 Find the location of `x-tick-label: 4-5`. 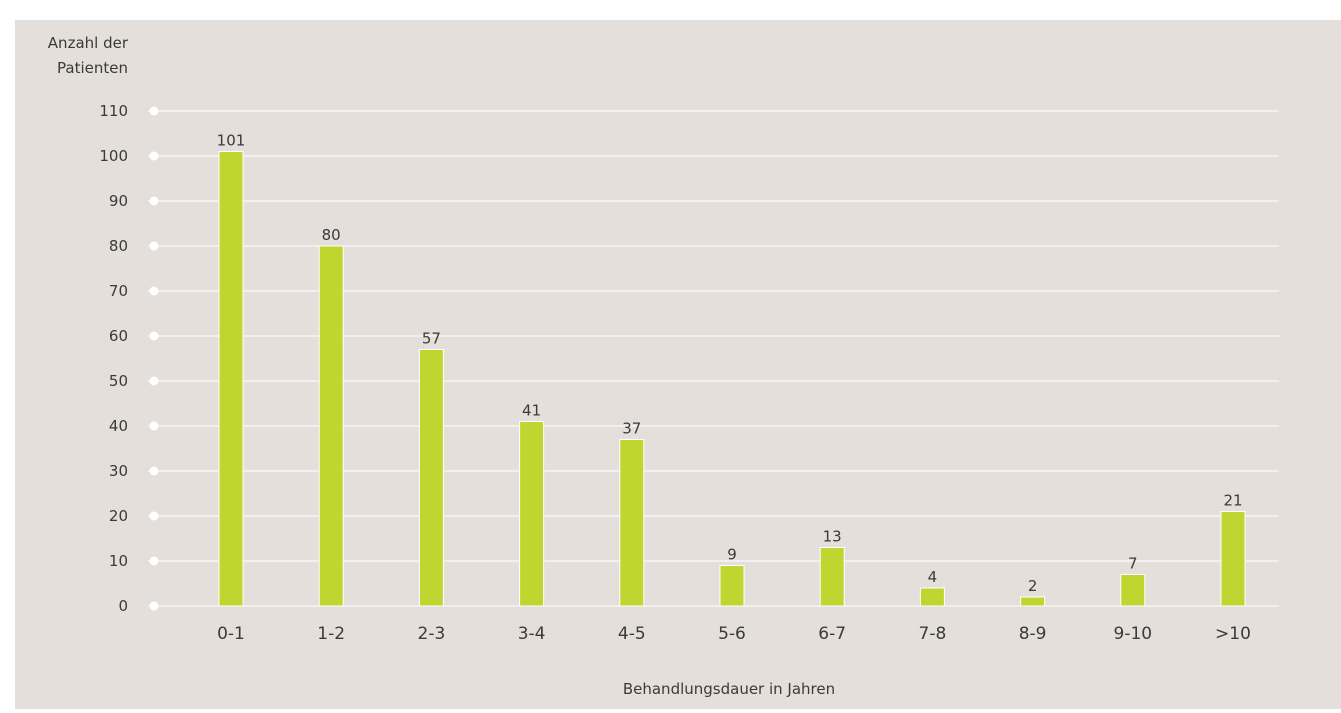

x-tick-label: 4-5 is located at coordinates (632, 634).